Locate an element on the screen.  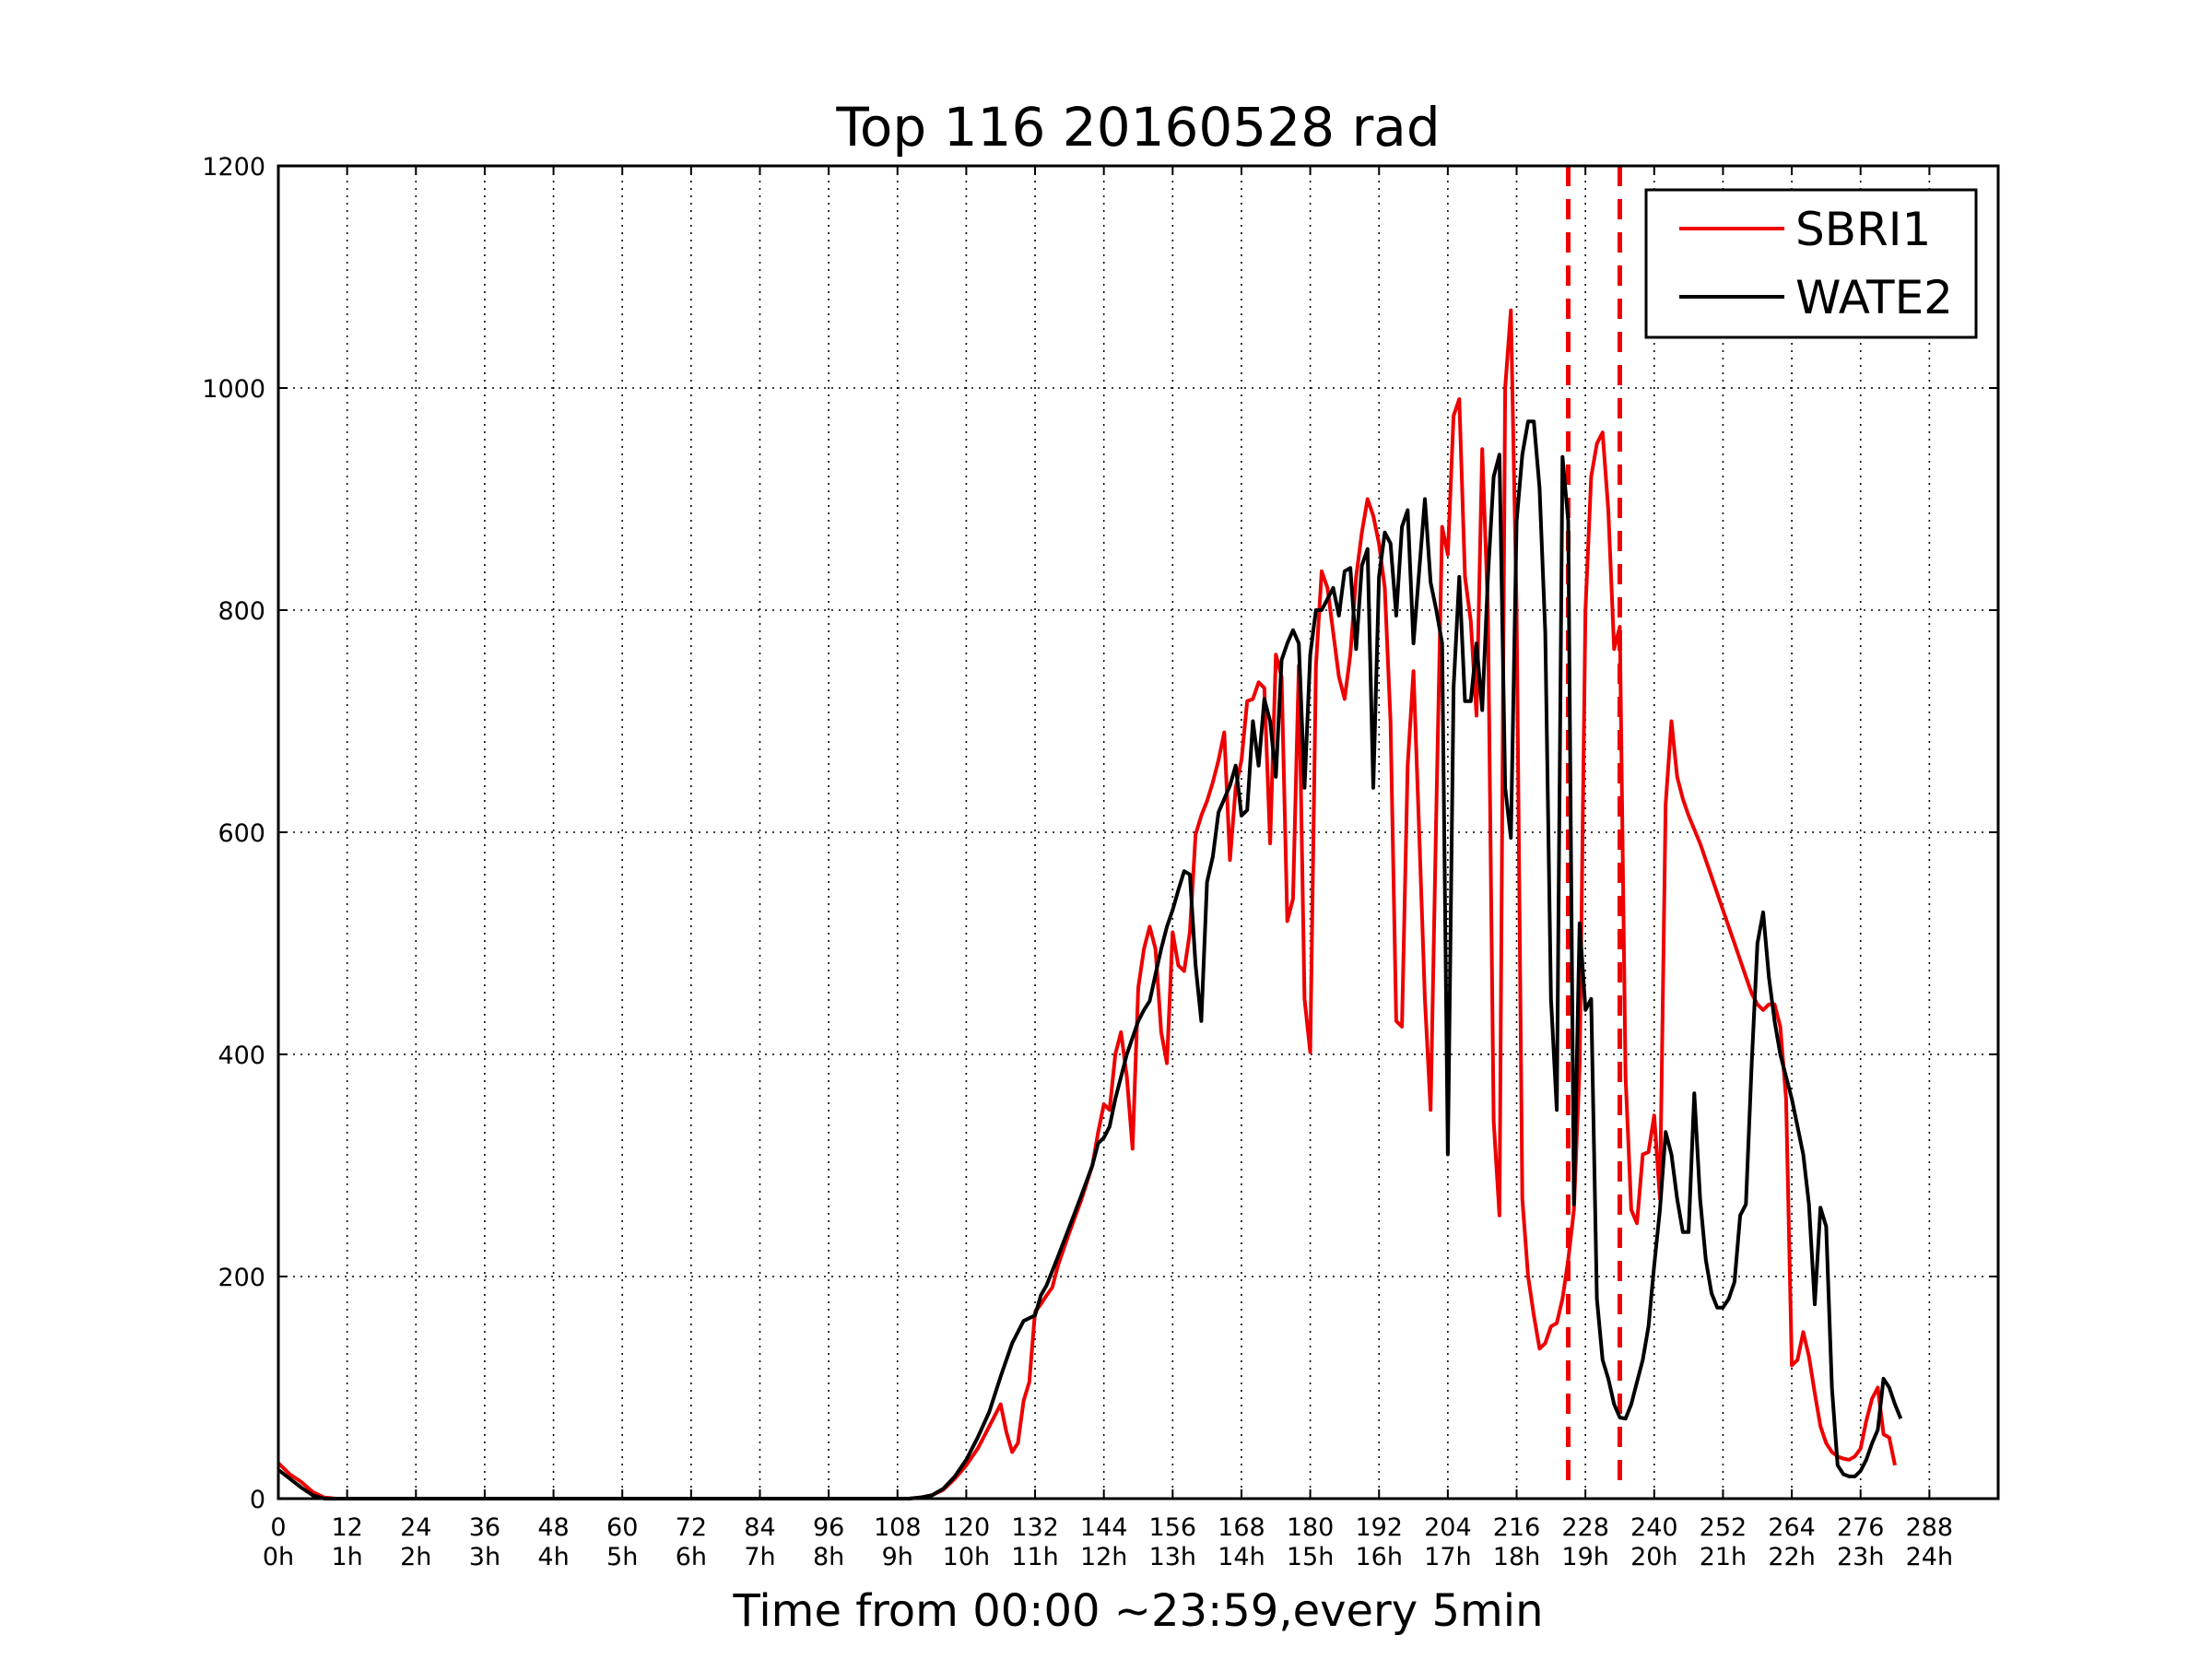
x-tick-sublabel: 11h is located at coordinates (1034, 1557).